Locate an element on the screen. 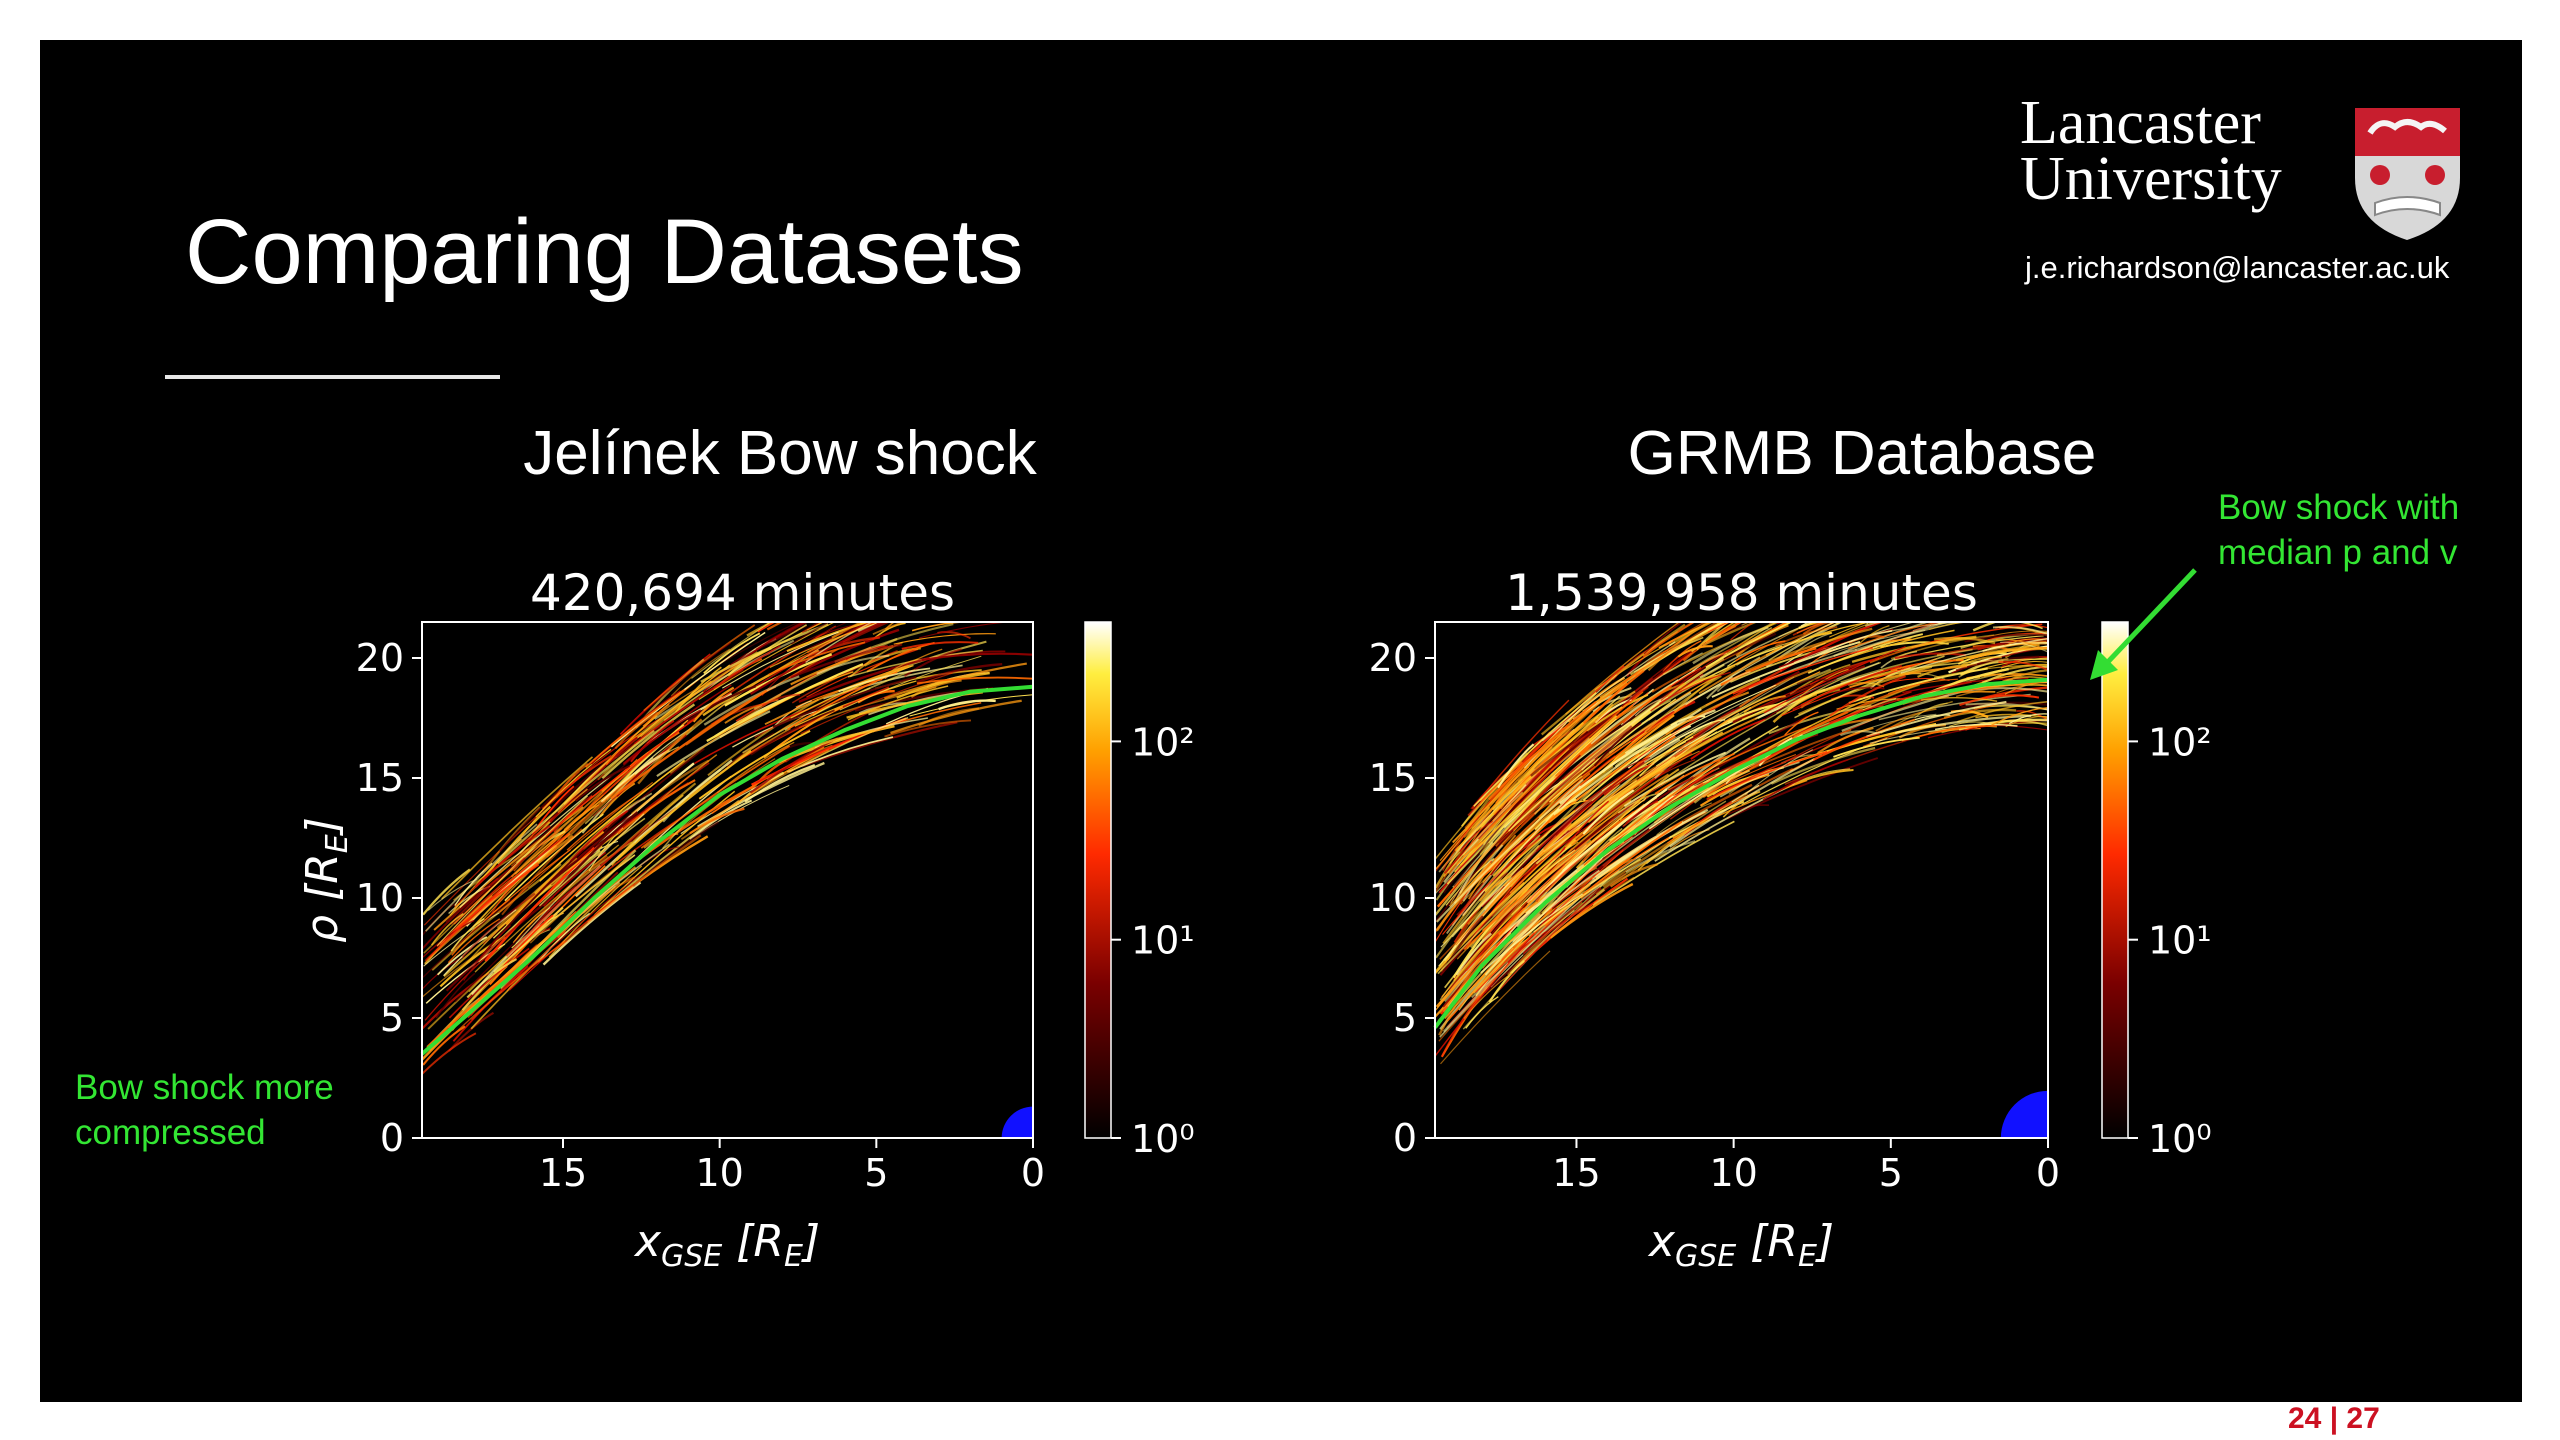 Image resolution: width=2560 pixels, height=1440 pixels. chart-title: 1,539,958 minutes is located at coordinates (1741, 593).